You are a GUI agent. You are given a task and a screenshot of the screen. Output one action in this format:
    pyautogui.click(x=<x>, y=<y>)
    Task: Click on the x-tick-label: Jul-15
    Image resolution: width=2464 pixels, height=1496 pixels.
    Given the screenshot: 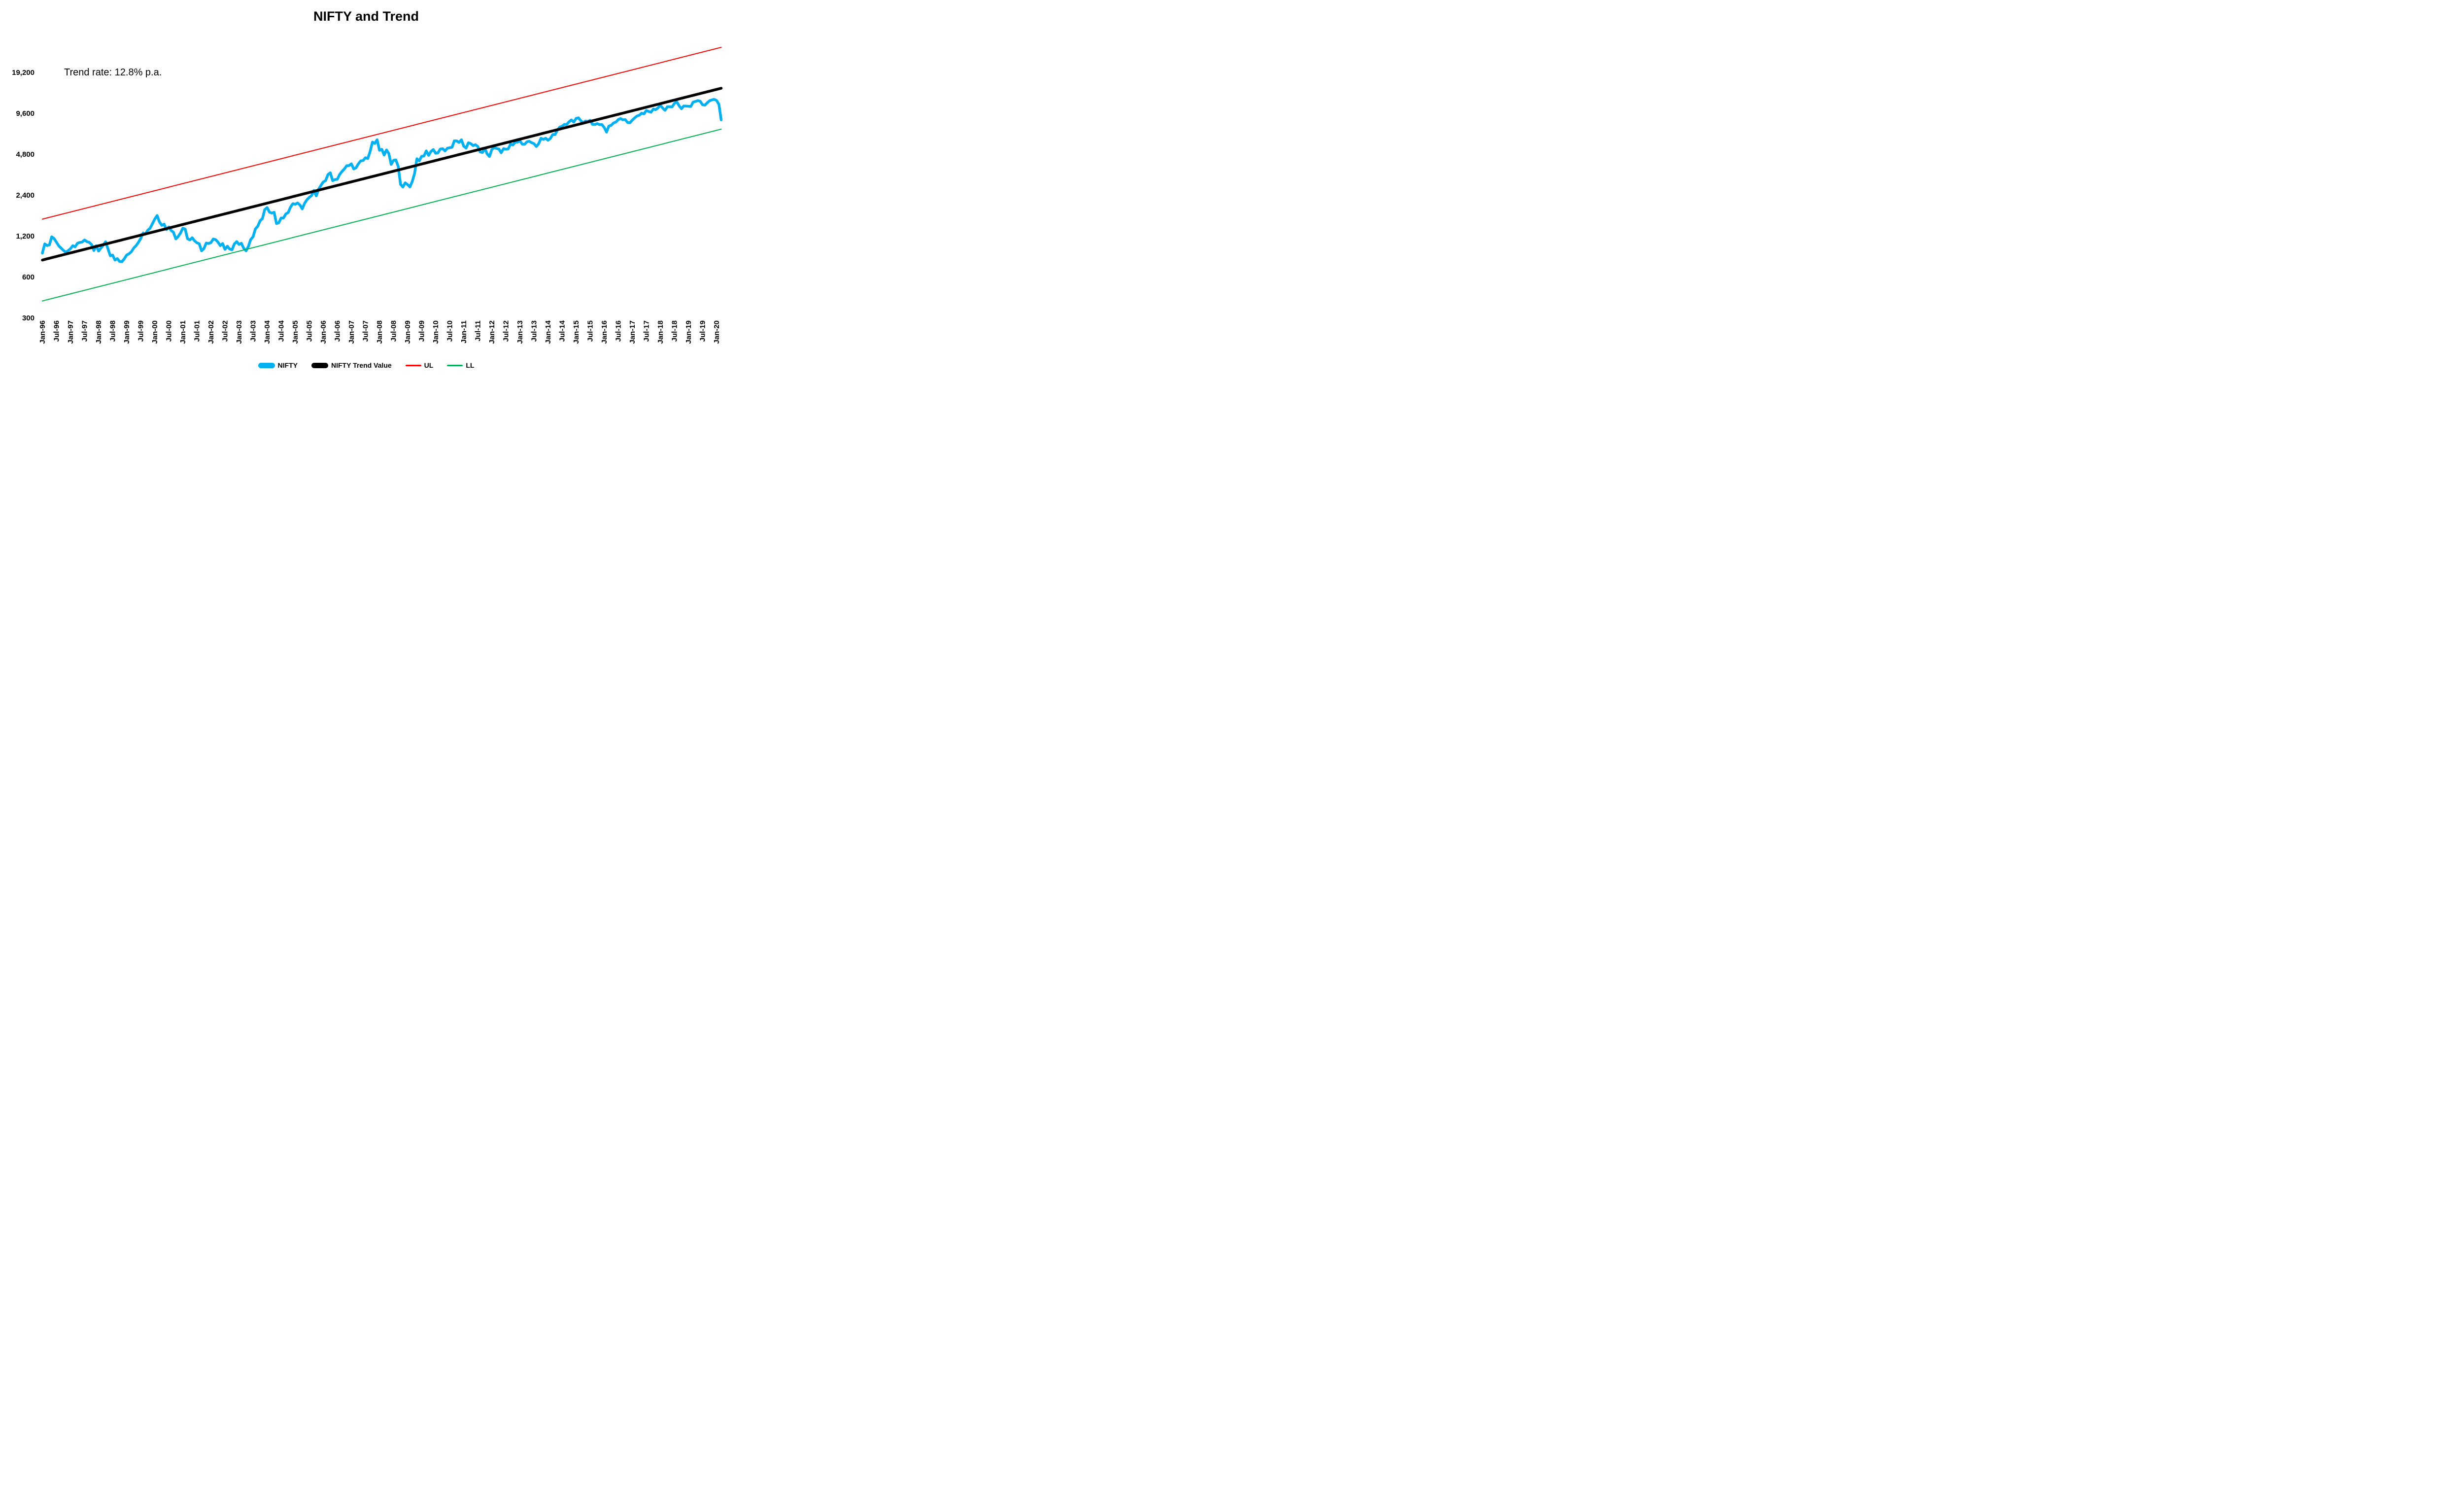 What is the action you would take?
    pyautogui.click(x=590, y=331)
    